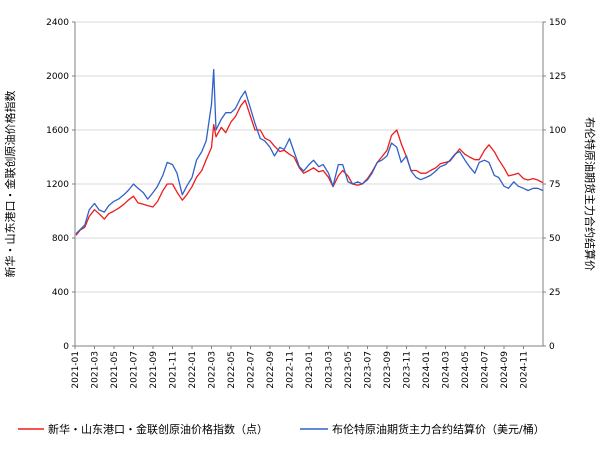 Image resolution: width=604 pixels, height=453 pixels. I want to click on left-tick-label: 2000, so click(57, 77).